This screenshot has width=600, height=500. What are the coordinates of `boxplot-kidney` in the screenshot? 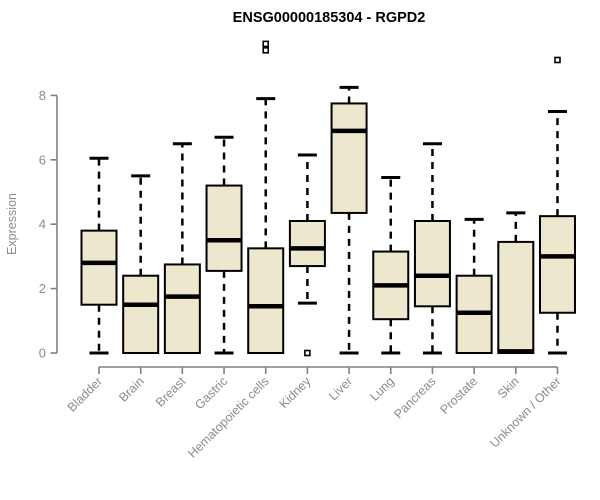 It's located at (307, 255).